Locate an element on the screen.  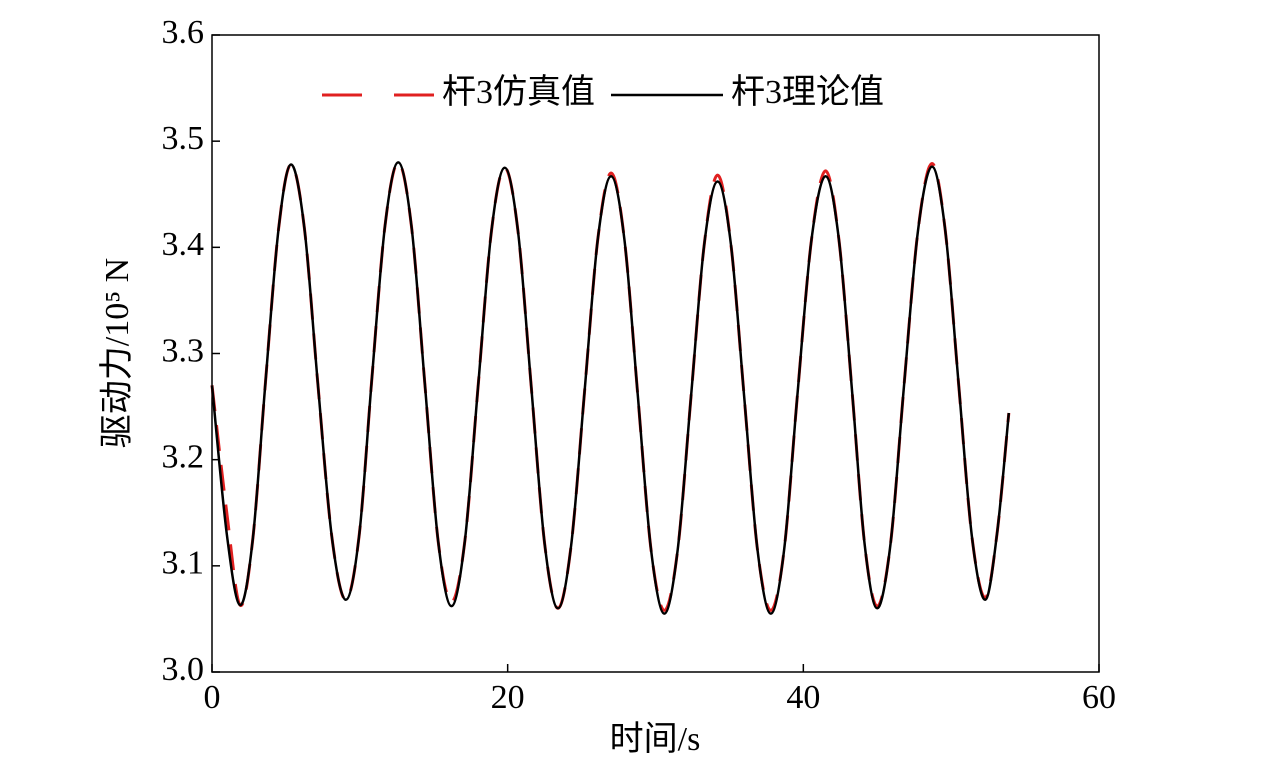
x-axis-label: 时间/s is located at coordinates (655, 739).